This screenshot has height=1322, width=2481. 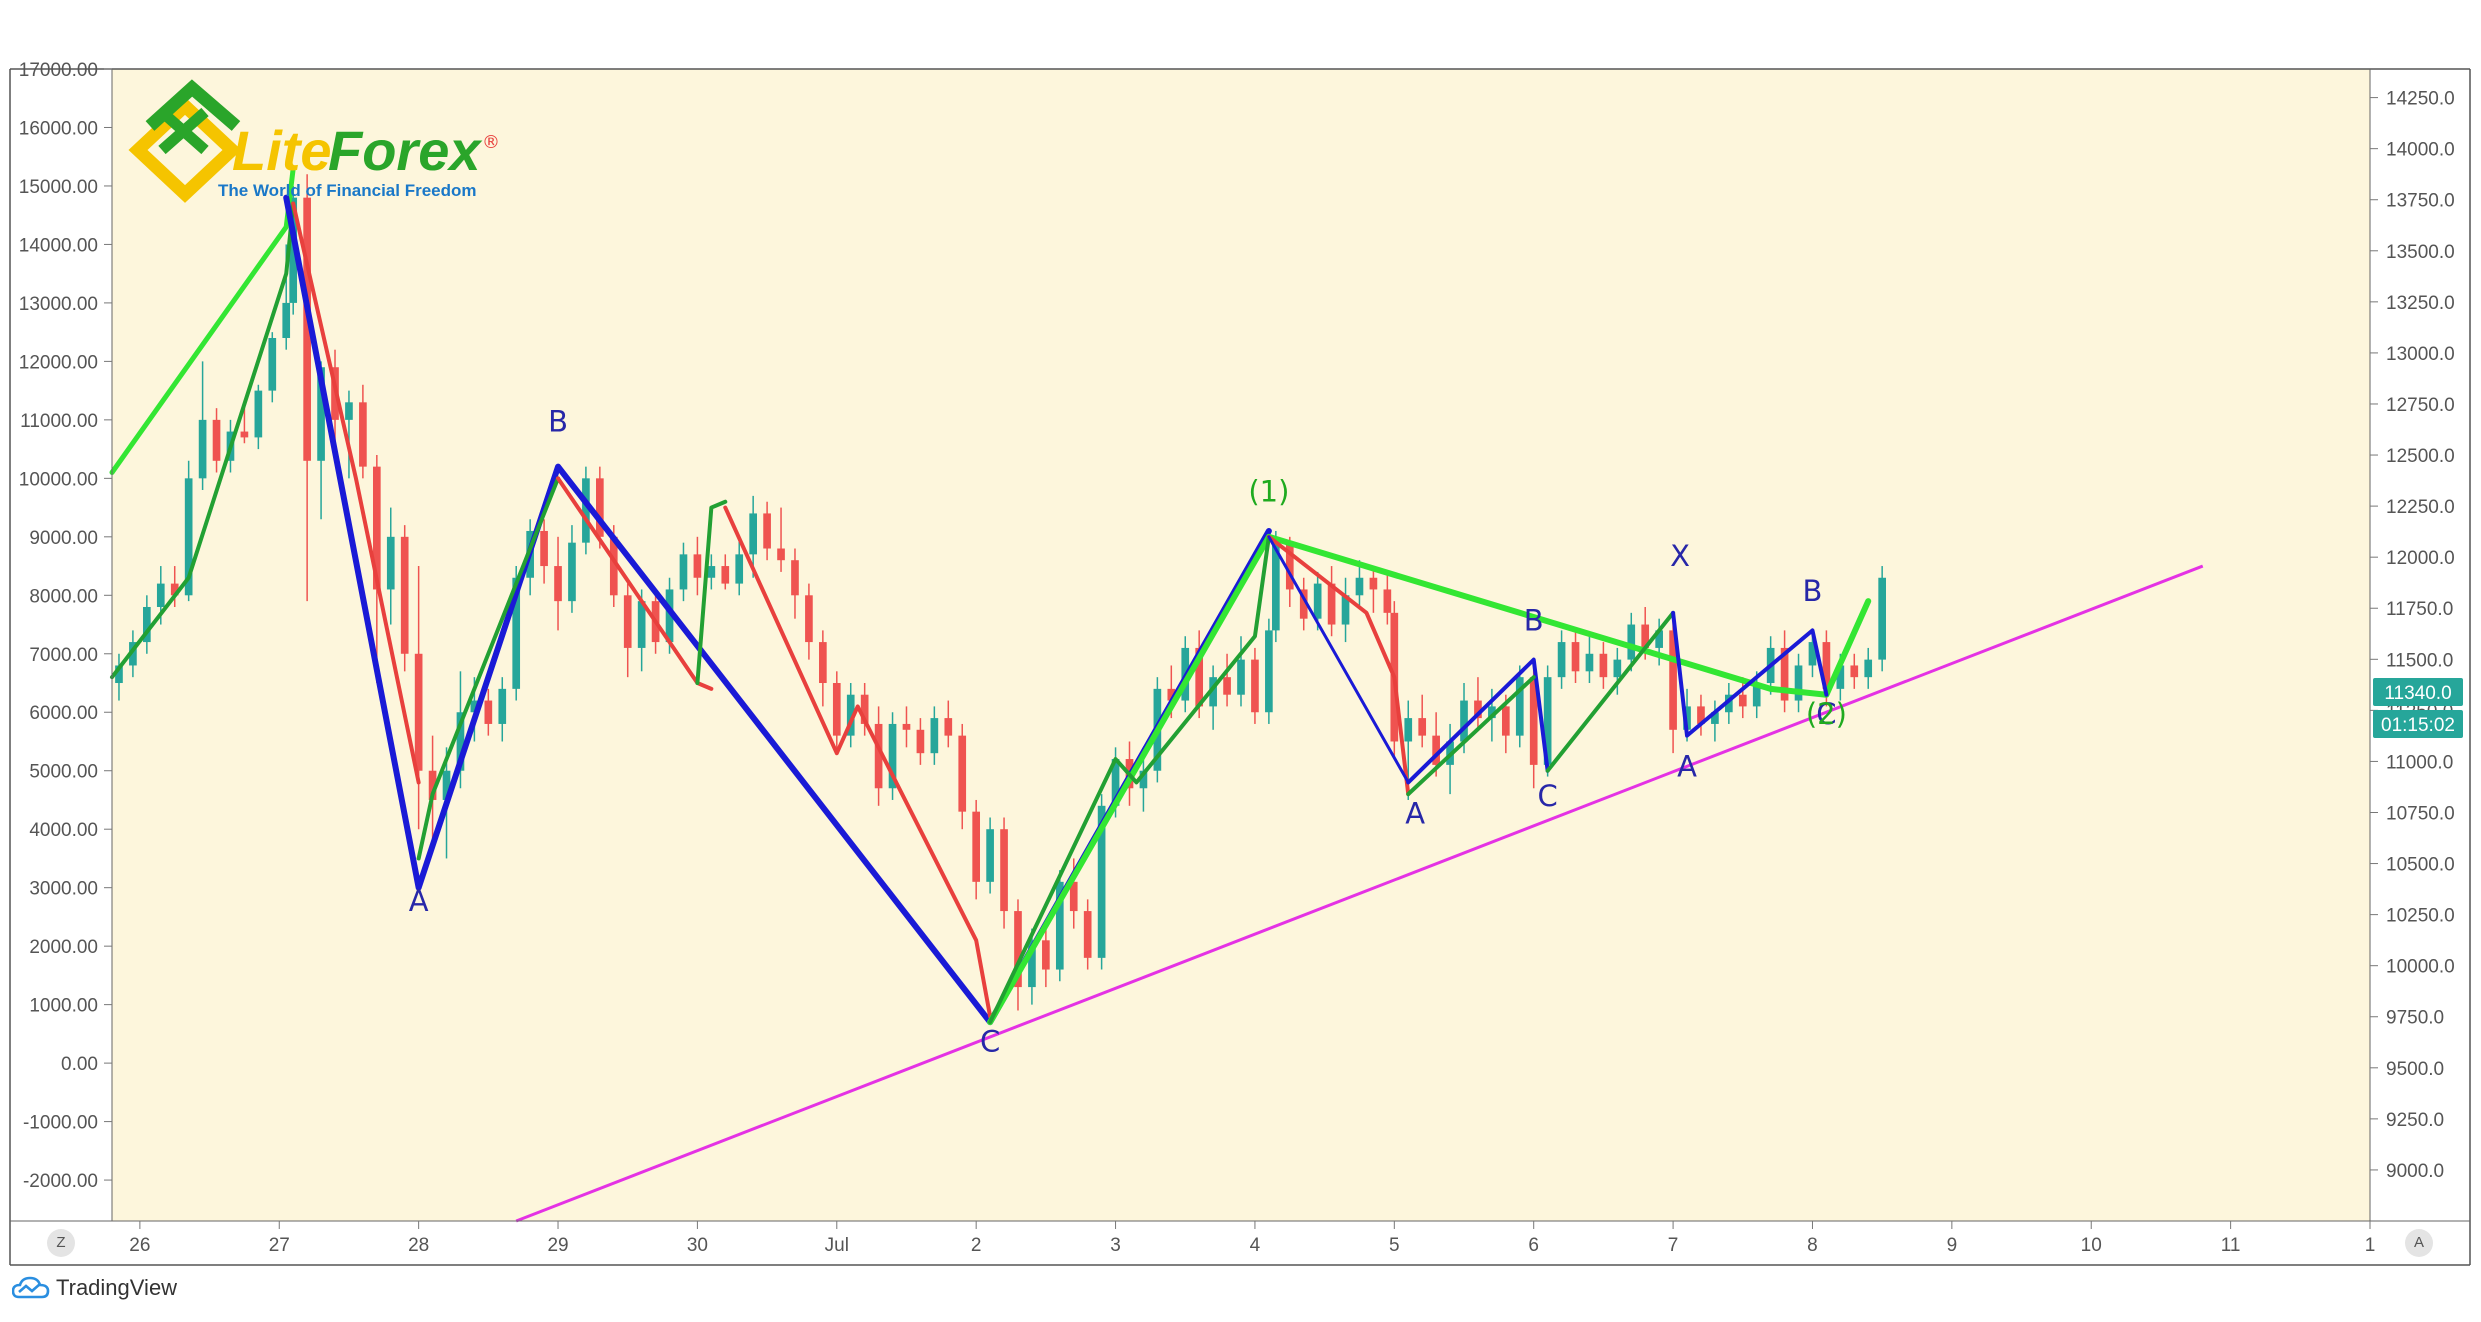 What do you see at coordinates (2419, 762) in the screenshot?
I see `right-axis-label: 11000.0` at bounding box center [2419, 762].